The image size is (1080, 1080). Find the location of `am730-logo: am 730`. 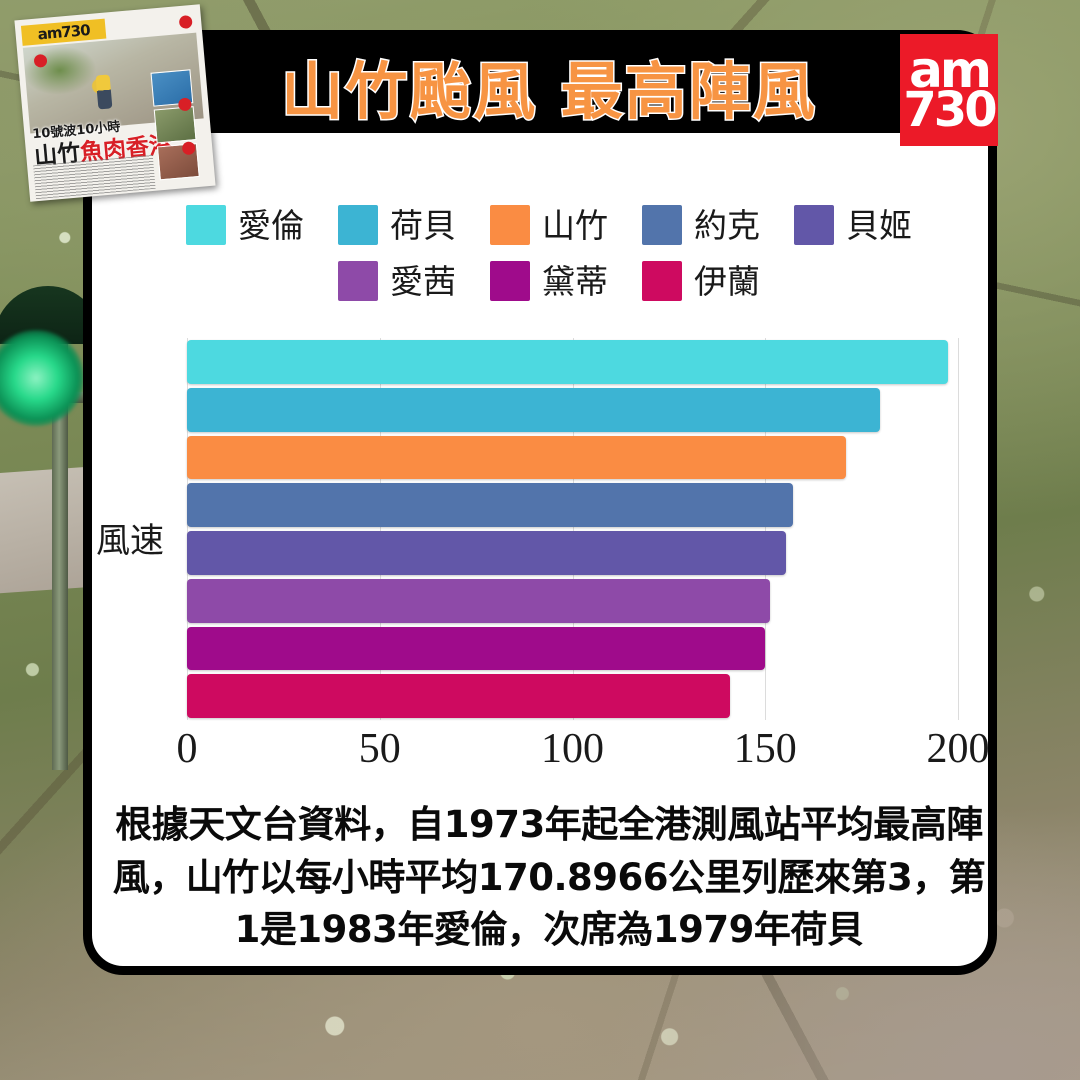

am730-logo: am 730 is located at coordinates (949, 90).